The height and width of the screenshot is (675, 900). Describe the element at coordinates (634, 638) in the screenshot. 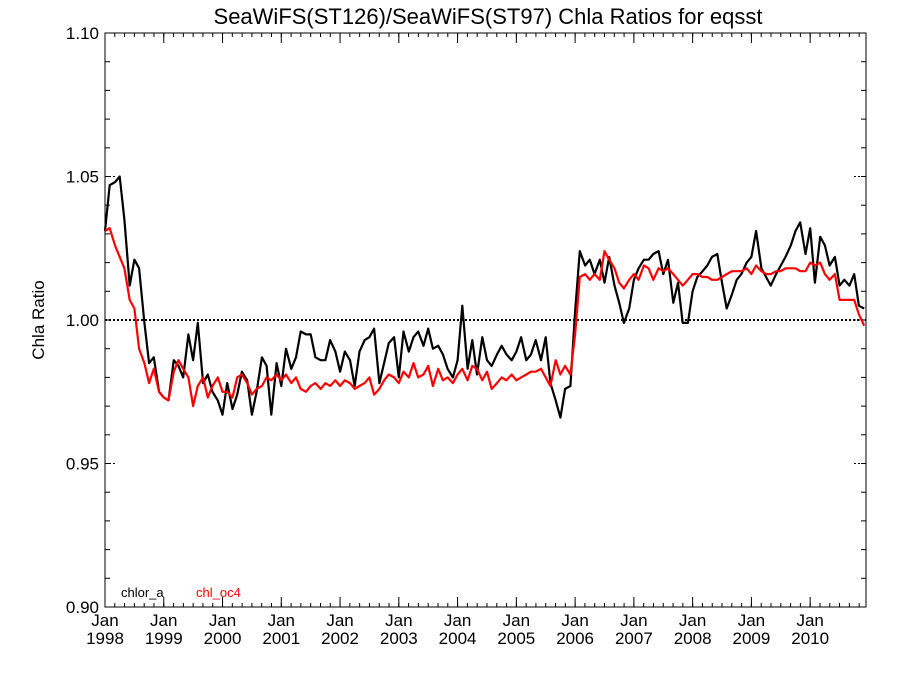

I see `x-tick-year-label: 2007` at that location.